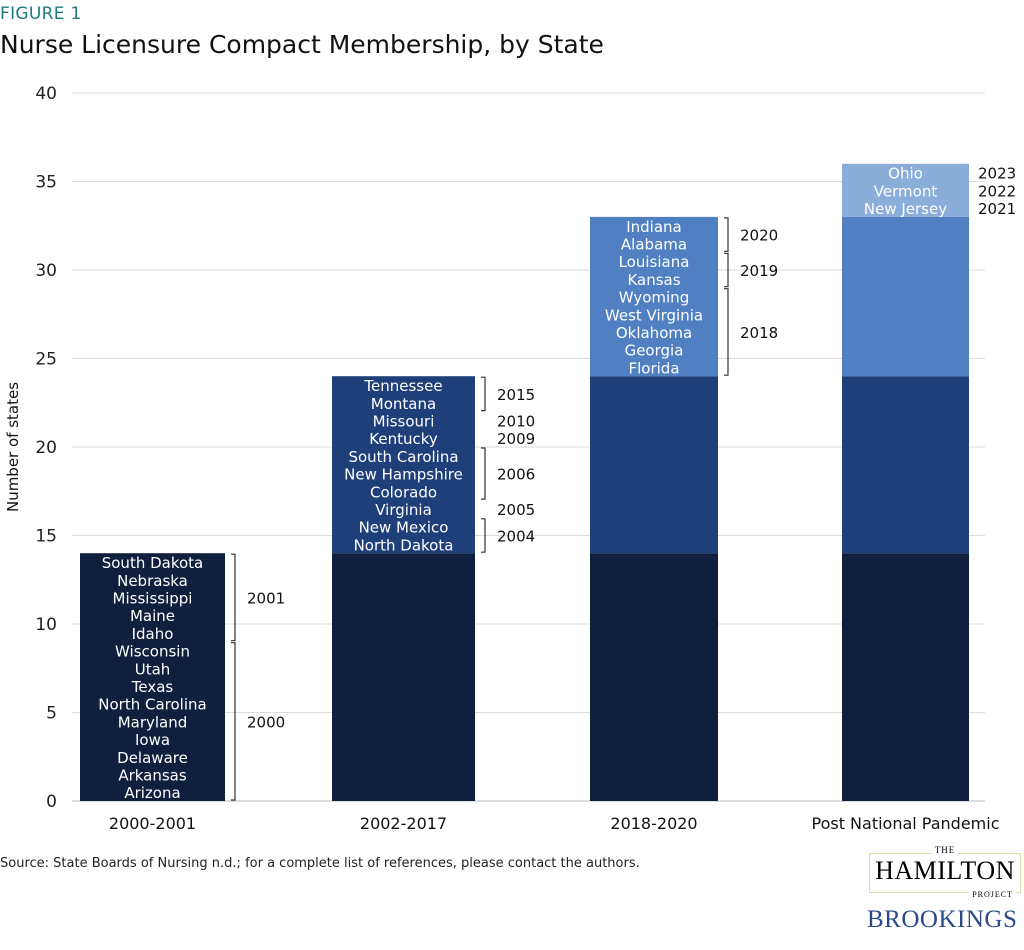 Image resolution: width=1024 pixels, height=950 pixels. What do you see at coordinates (653, 280) in the screenshot?
I see `state-label: Kansas` at bounding box center [653, 280].